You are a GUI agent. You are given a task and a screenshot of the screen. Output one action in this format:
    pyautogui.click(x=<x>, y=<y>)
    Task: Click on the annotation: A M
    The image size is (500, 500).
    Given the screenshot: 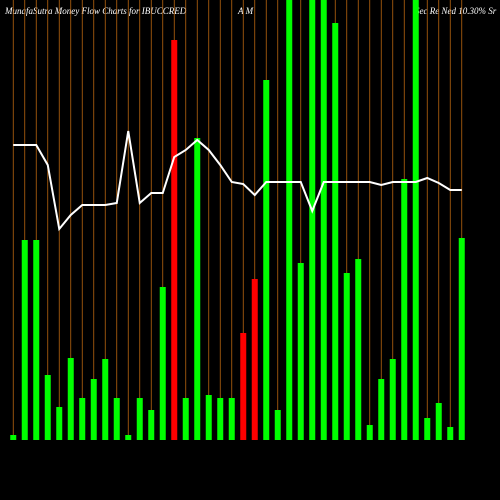 What is the action you would take?
    pyautogui.click(x=245, y=11)
    